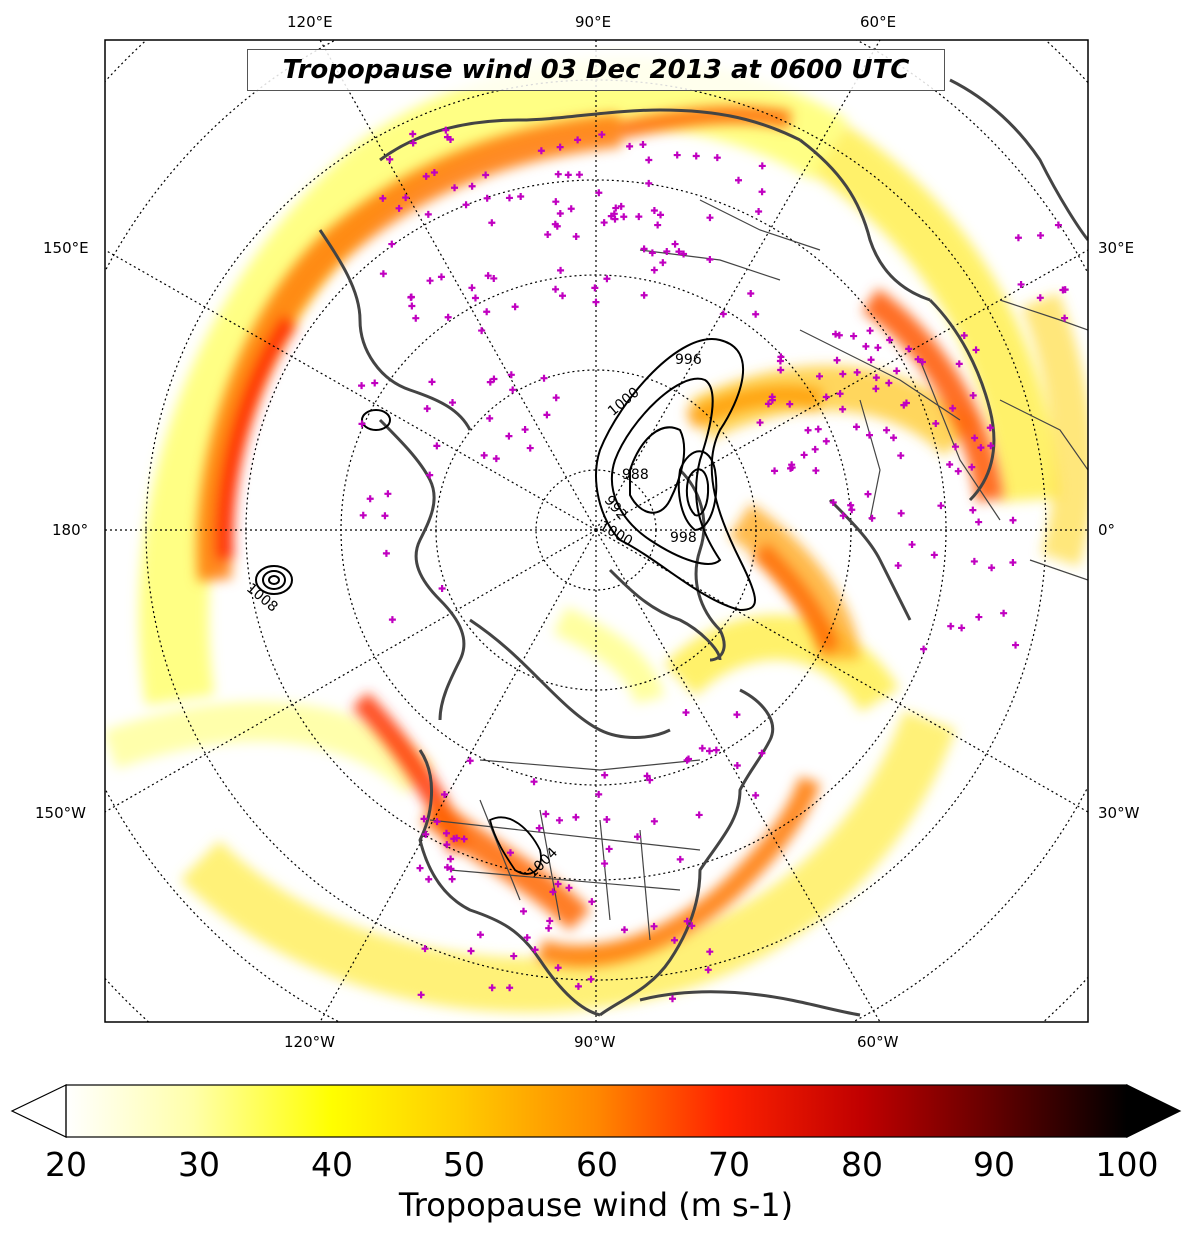 The height and width of the screenshot is (1238, 1192). Describe the element at coordinates (994, 1164) in the screenshot. I see `colorbar-tick: 90` at that location.